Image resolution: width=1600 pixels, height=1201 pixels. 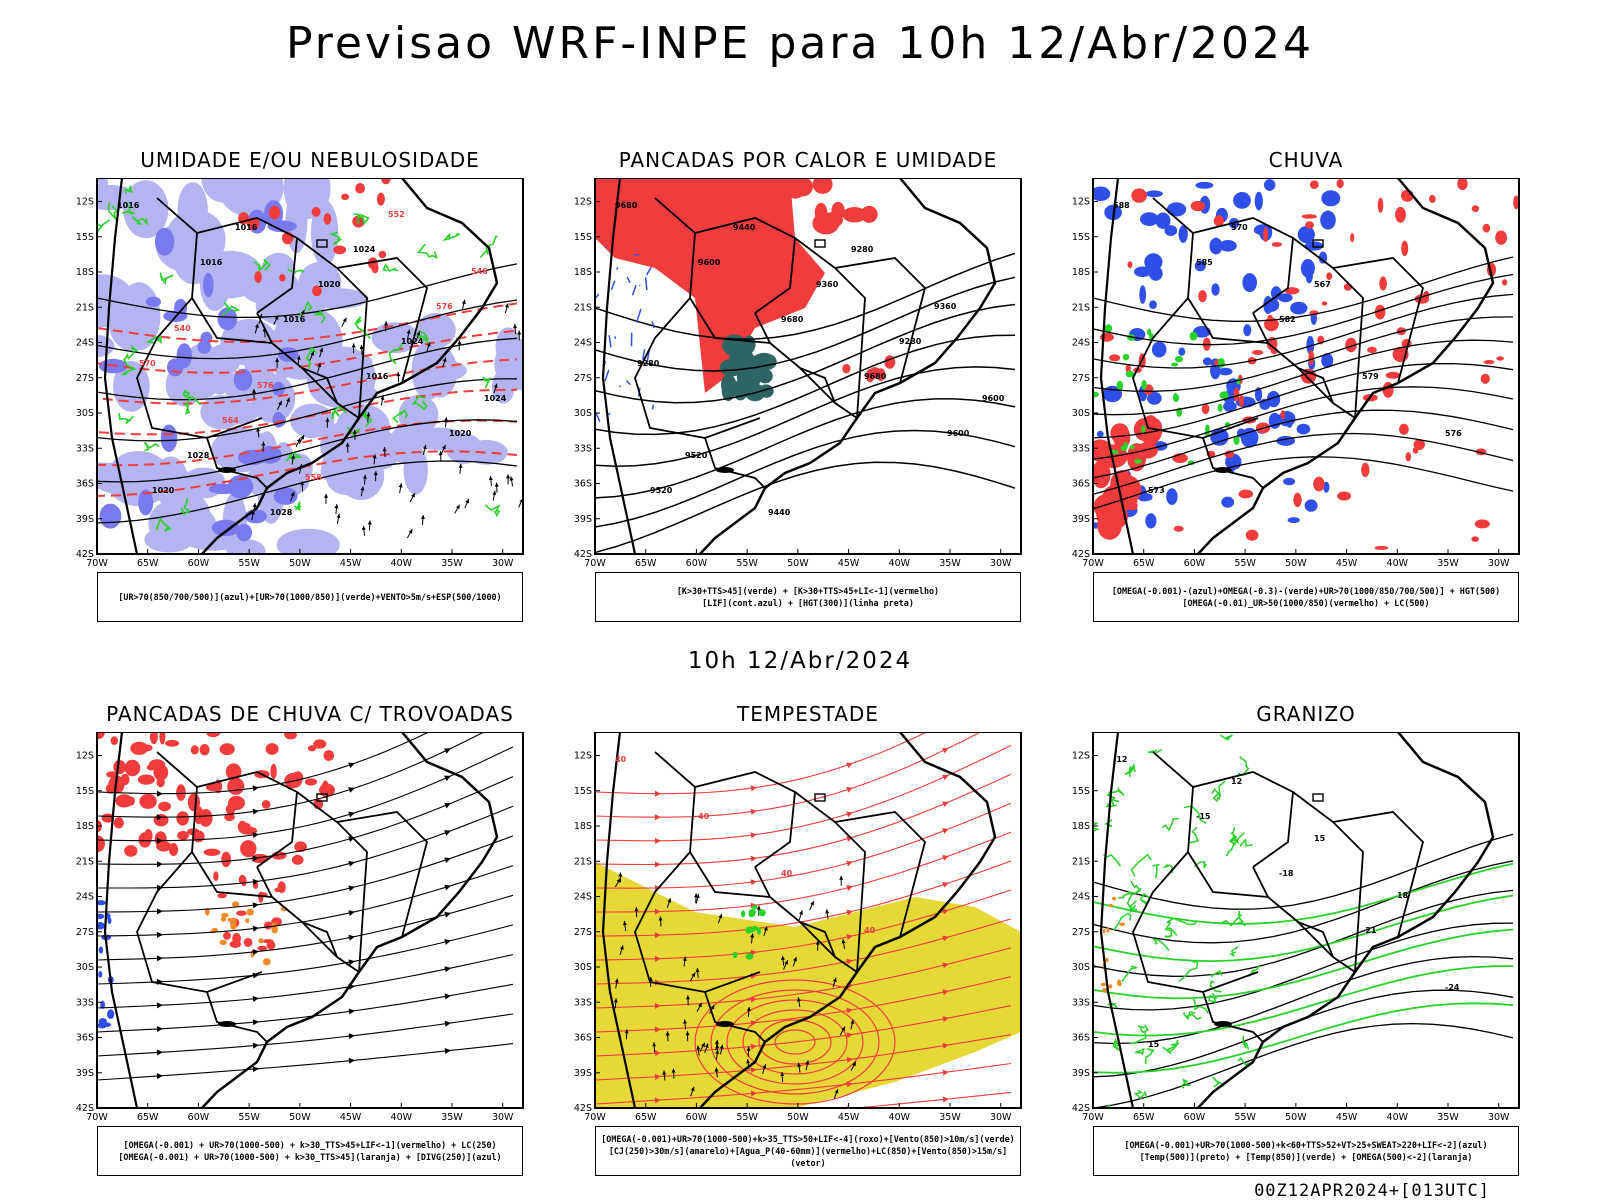 What do you see at coordinates (396, 214) in the screenshot?
I see `contour-label: 552` at bounding box center [396, 214].